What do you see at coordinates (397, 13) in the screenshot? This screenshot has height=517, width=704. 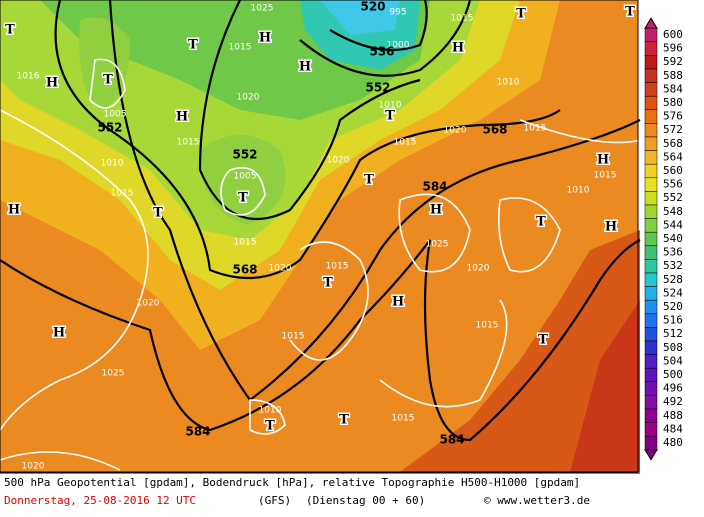 I see `isobar-label: 995` at bounding box center [397, 13].